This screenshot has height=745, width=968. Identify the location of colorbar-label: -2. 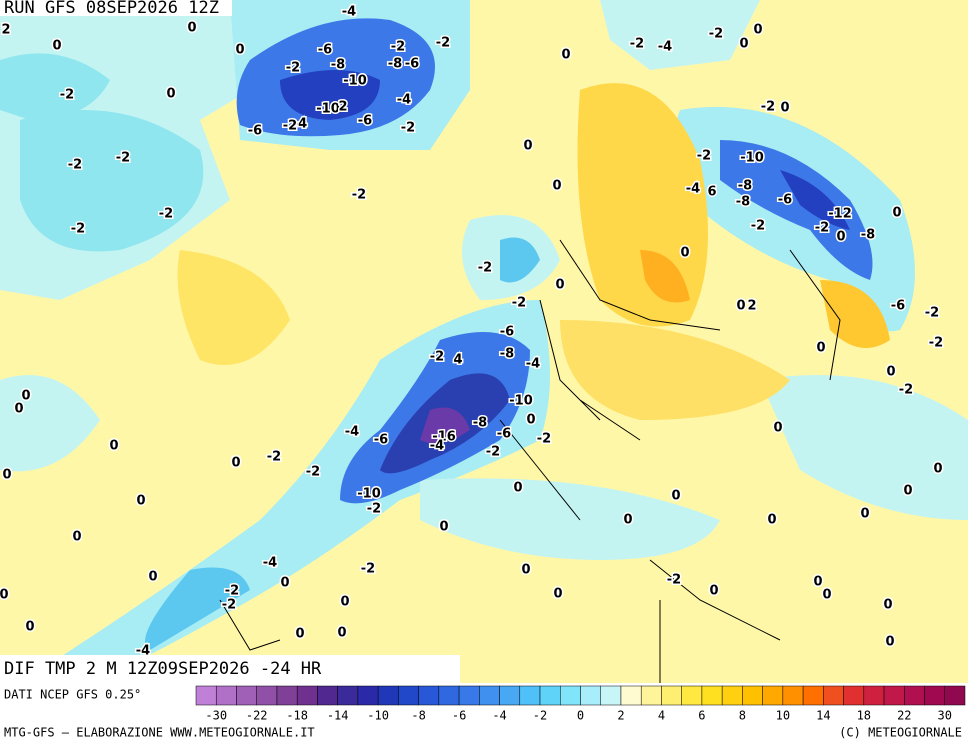
(540, 716).